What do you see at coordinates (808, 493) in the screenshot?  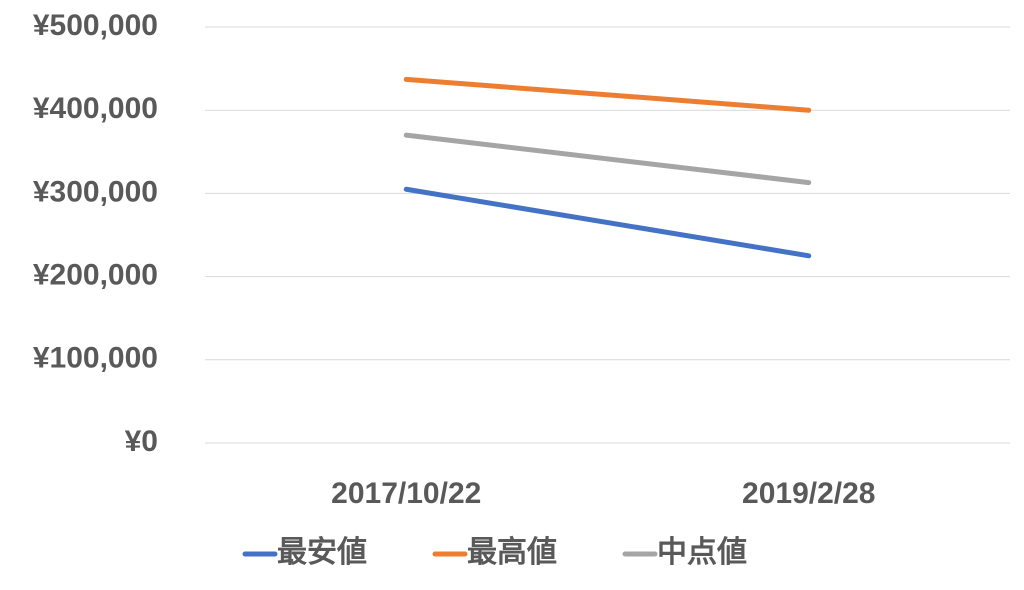 I see `x-tick-label: 2019/2/28` at bounding box center [808, 493].